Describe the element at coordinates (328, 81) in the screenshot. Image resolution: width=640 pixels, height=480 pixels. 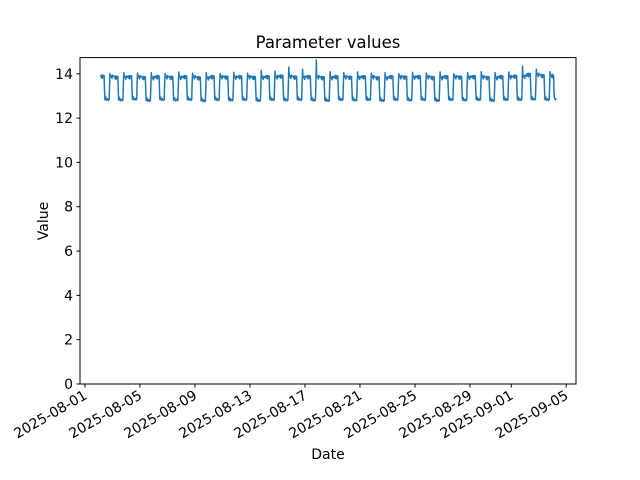
I see `data-line` at that location.